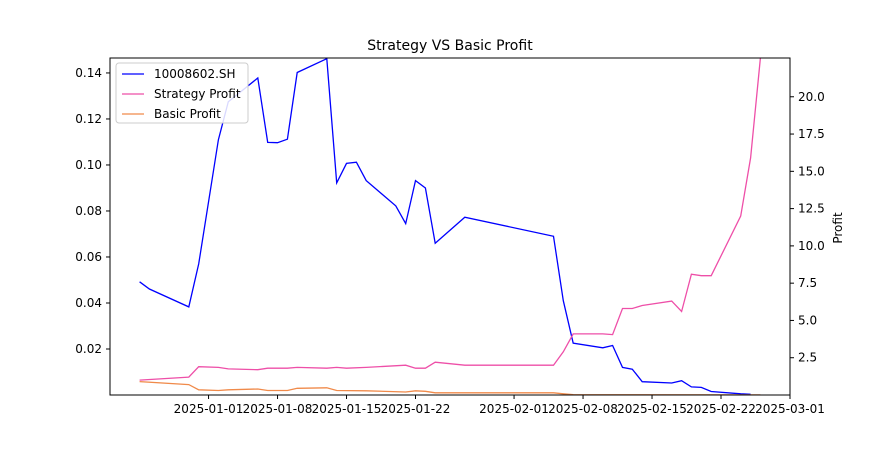 Image resolution: width=878 pixels, height=450 pixels. What do you see at coordinates (88, 303) in the screenshot?
I see `y-left-tick-label: 0.04` at bounding box center [88, 303].